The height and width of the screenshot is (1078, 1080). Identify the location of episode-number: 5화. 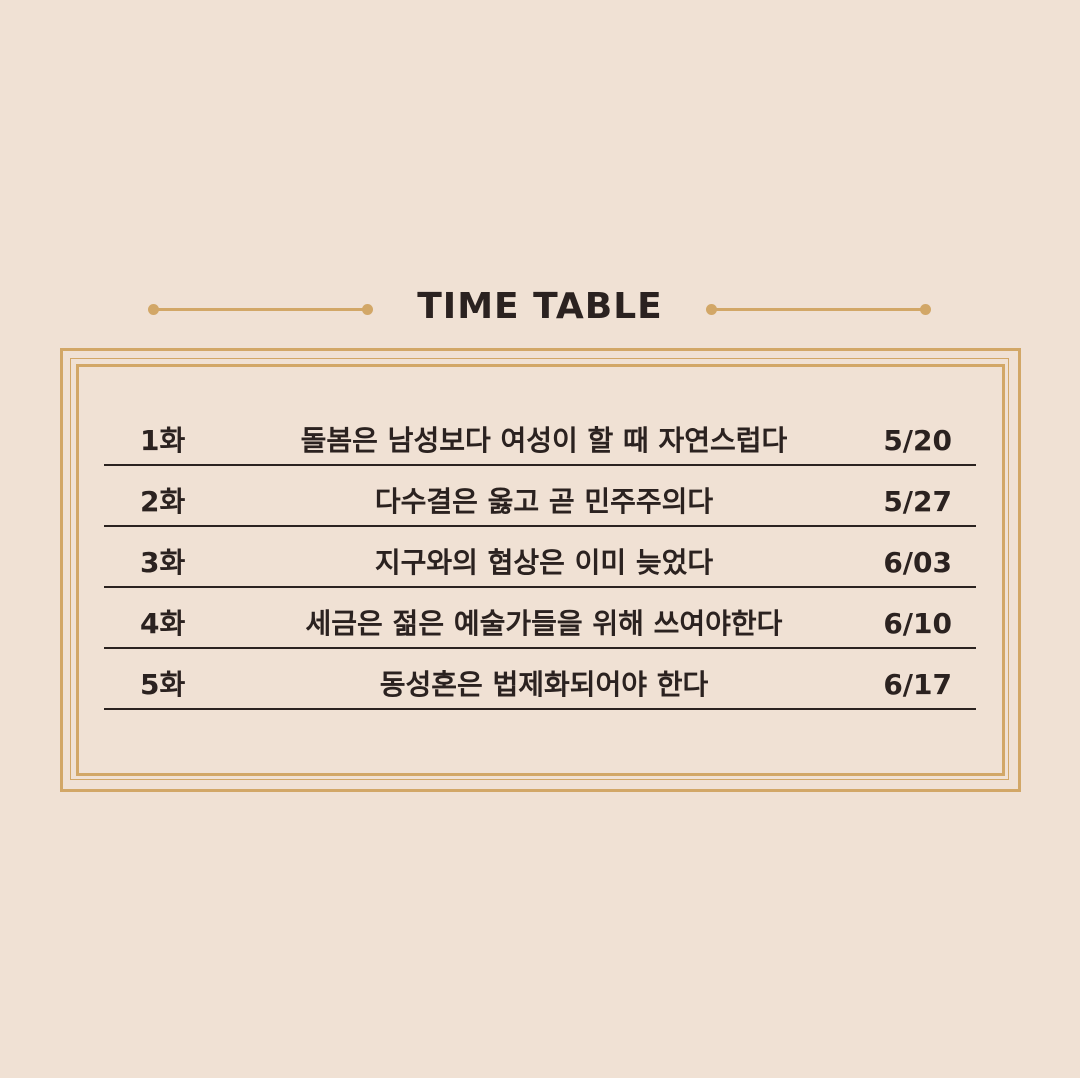
(163, 684).